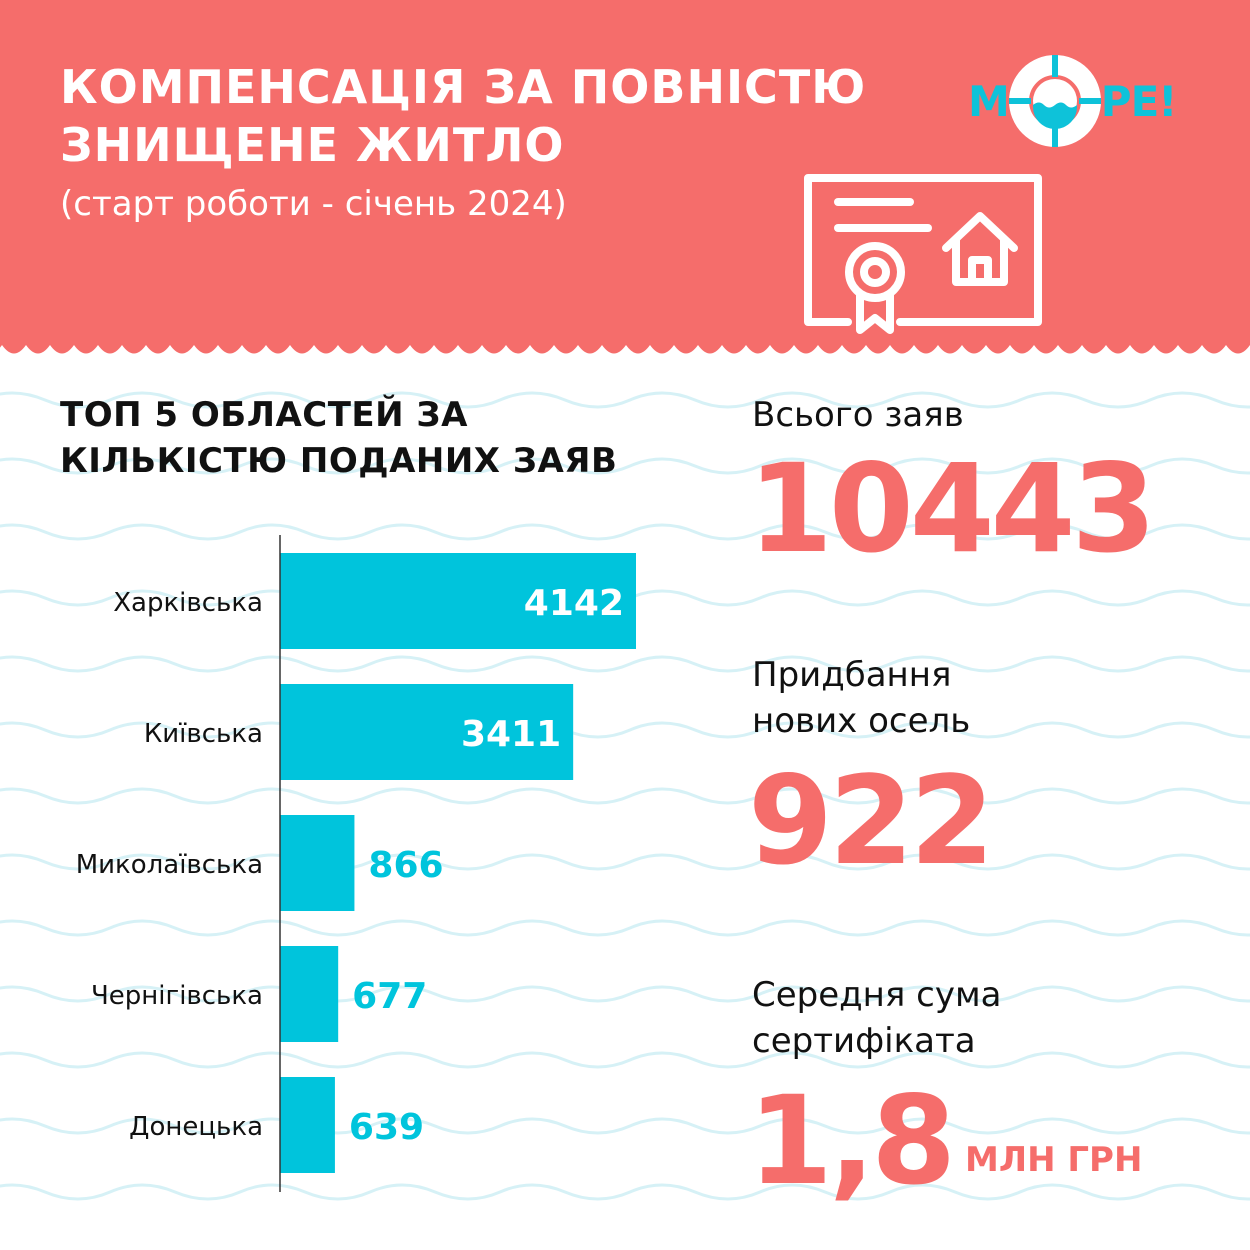 Image resolution: width=1250 pixels, height=1250 pixels. I want to click on more-logo: М РЕ!, so click(1073, 101).